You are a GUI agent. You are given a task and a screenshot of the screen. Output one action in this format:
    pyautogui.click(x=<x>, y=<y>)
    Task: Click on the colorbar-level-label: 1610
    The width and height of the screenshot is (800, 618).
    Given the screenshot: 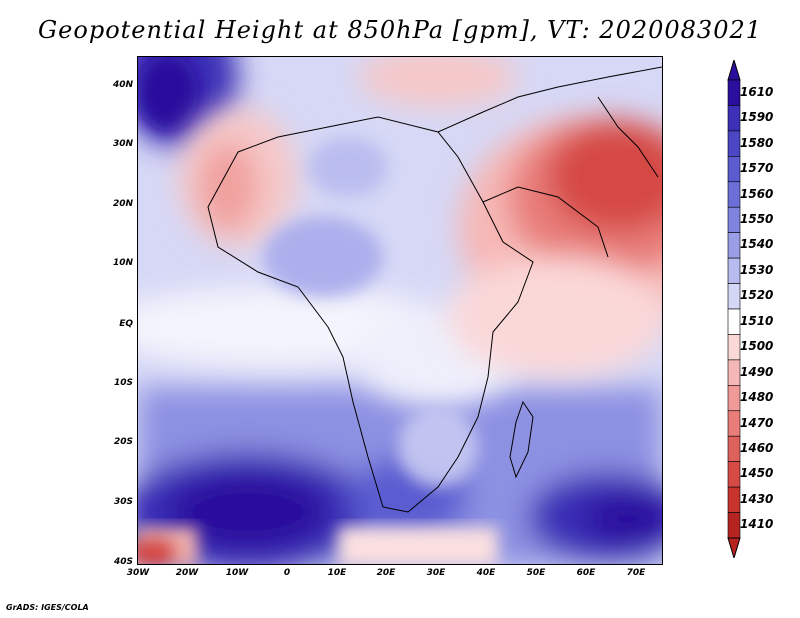 What is the action you would take?
    pyautogui.click(x=757, y=91)
    